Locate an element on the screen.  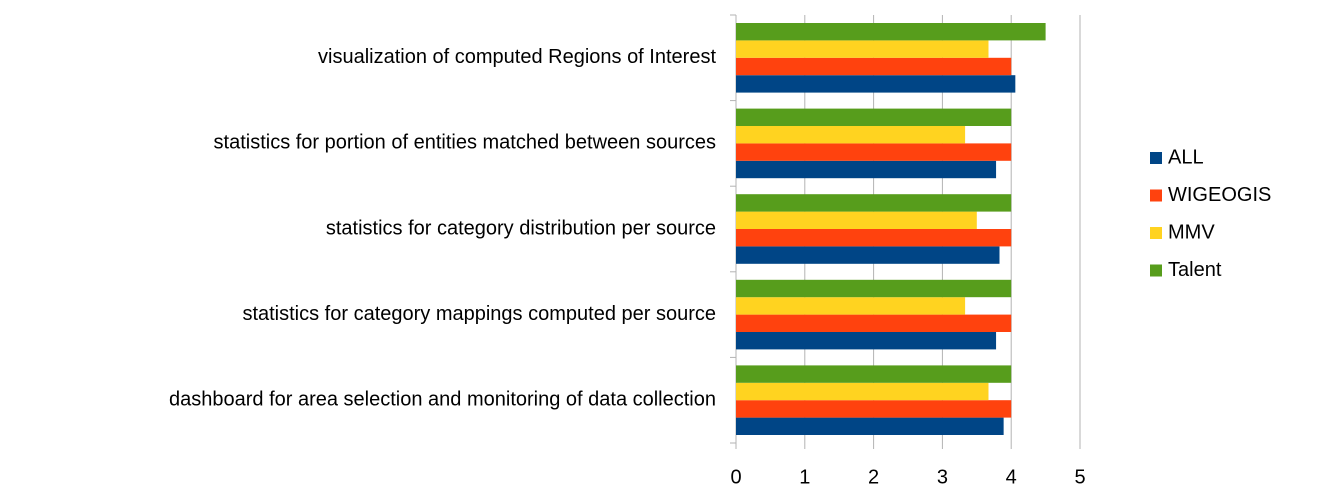
x-tick-label: 1 is located at coordinates (804, 477).